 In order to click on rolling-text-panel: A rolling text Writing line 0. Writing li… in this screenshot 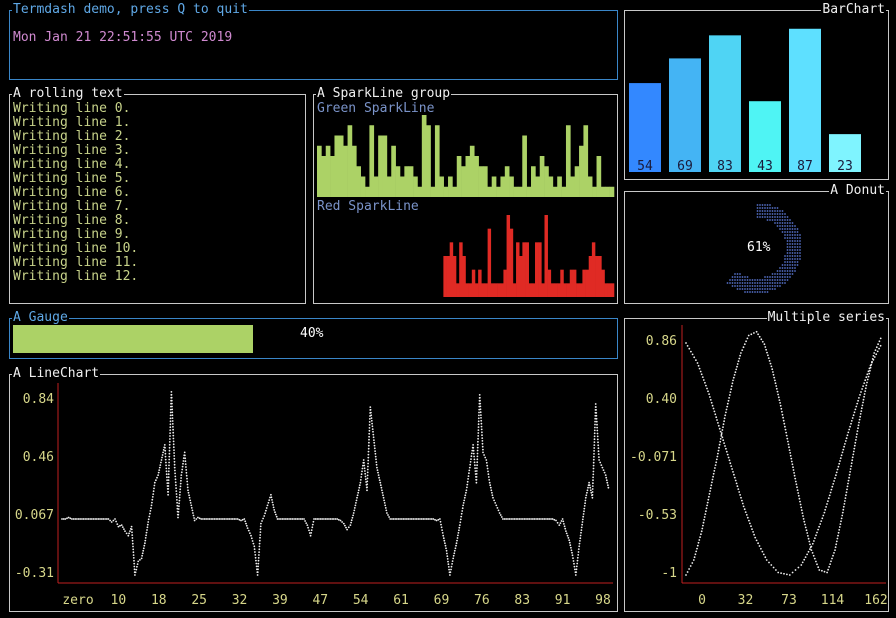, I will do `click(157, 195)`.